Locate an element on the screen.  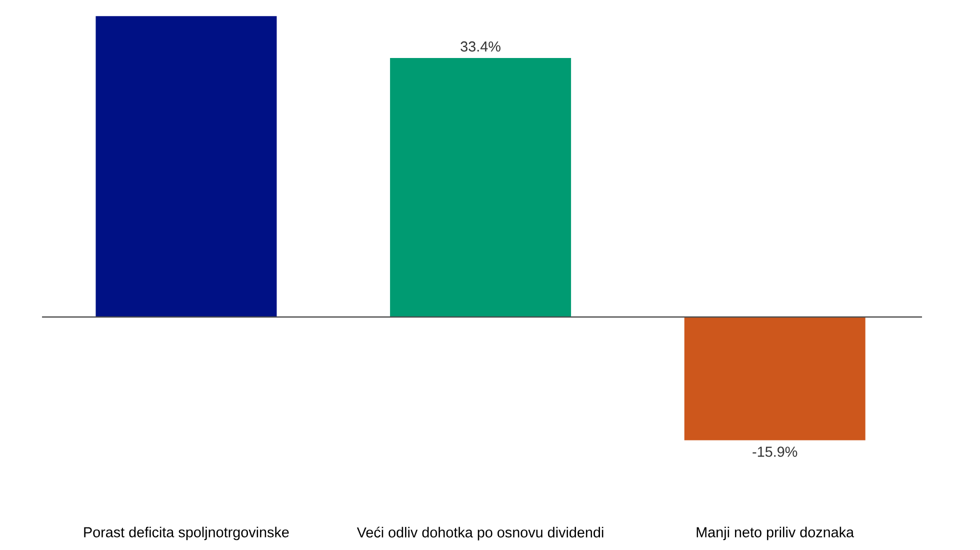
x-tick-label: Porast deficita spoljnotrgovinske is located at coordinates (186, 533).